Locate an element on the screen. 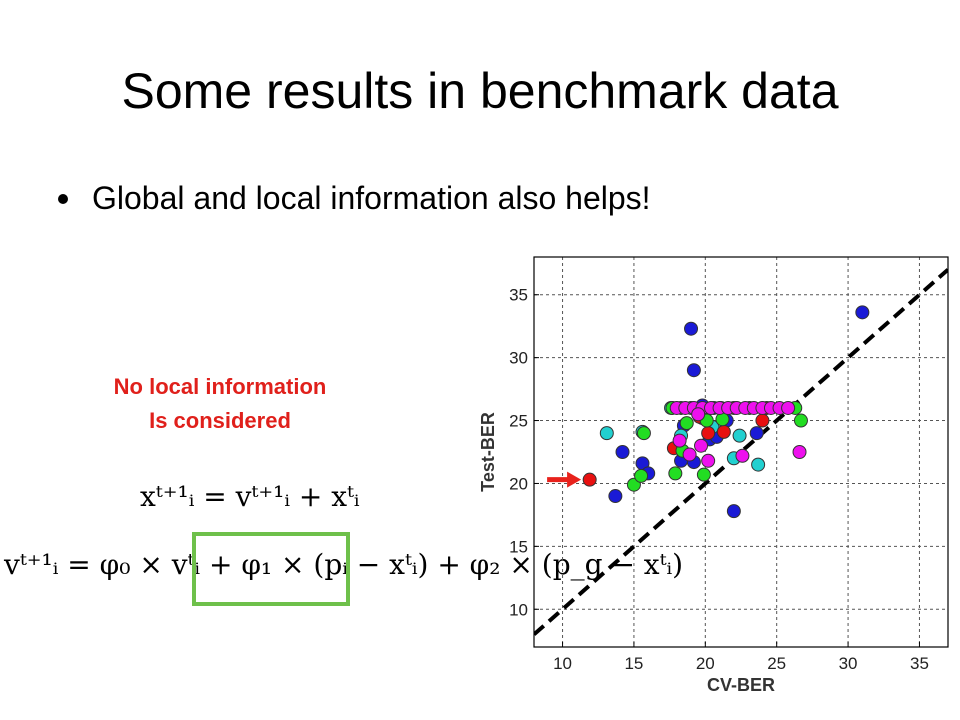  y-tick-label: 10 is located at coordinates (518, 609).